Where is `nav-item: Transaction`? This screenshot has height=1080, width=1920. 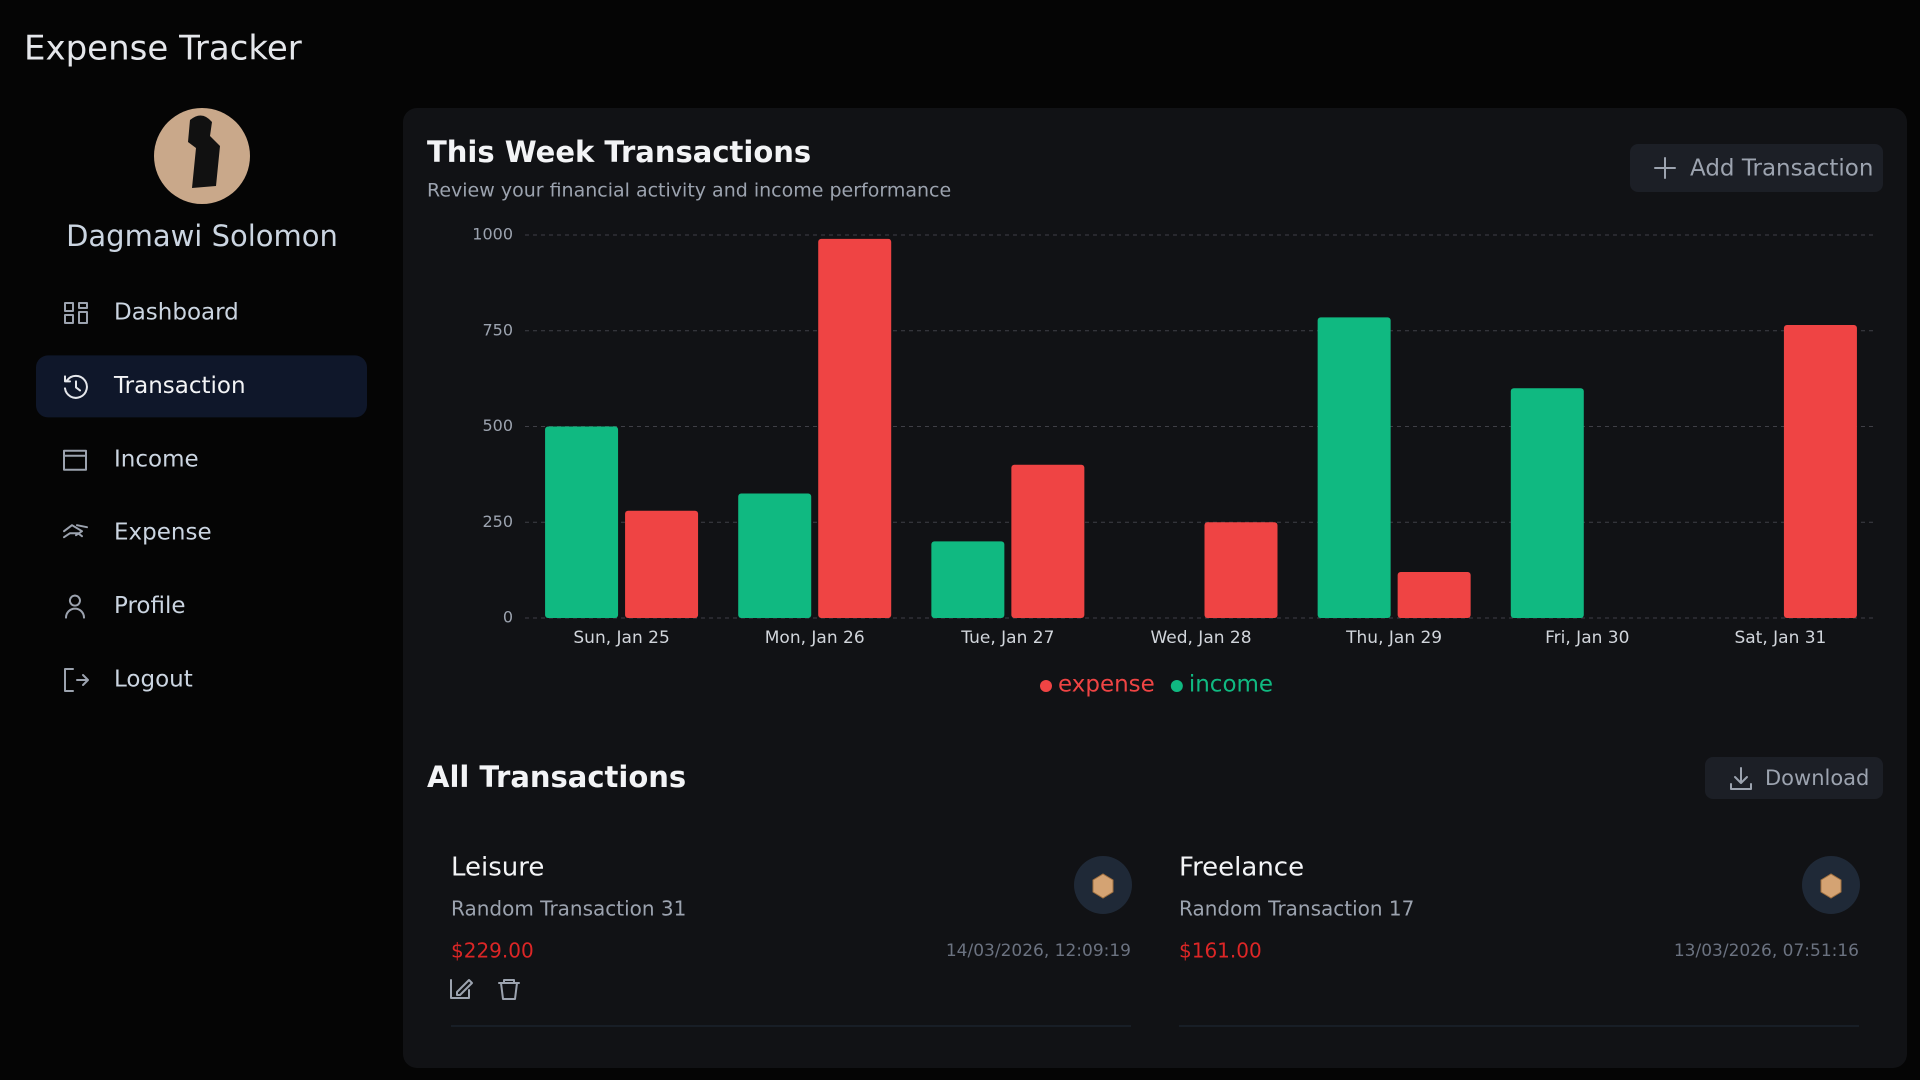 nav-item: Transaction is located at coordinates (201, 386).